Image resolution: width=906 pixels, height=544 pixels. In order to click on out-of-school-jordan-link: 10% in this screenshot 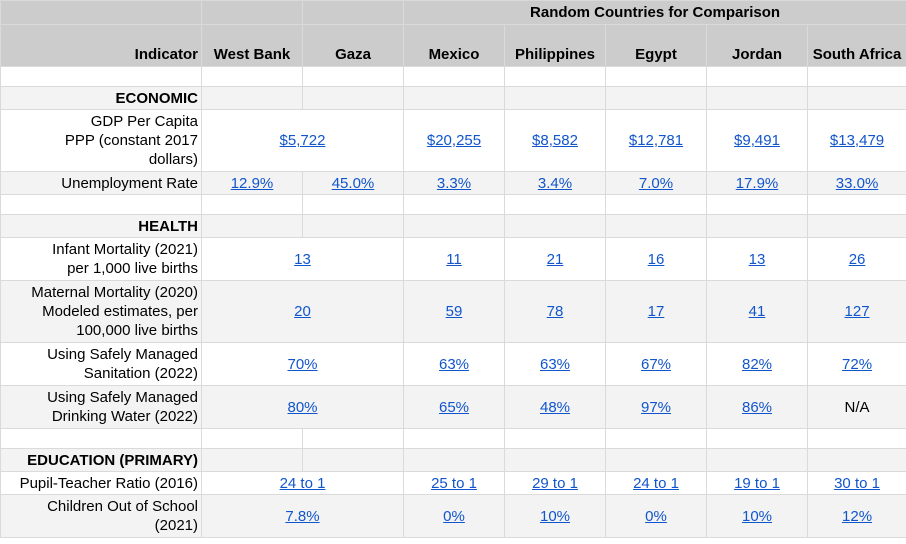, I will do `click(757, 516)`.